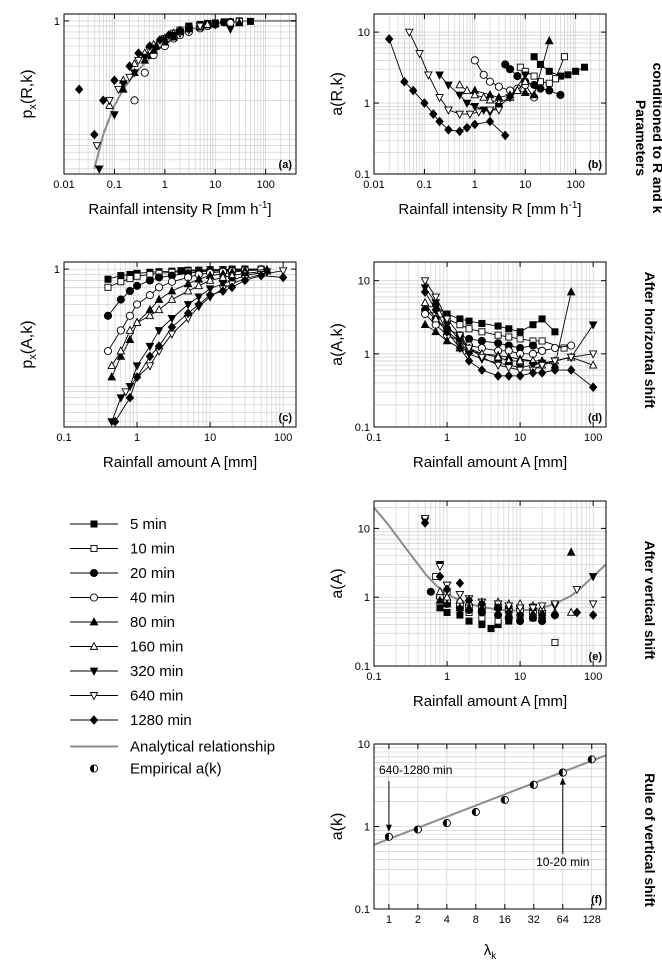 The width and height of the screenshot is (662, 980). Describe the element at coordinates (650, 340) in the screenshot. I see `side-label-row2: After horizontal shift` at that location.